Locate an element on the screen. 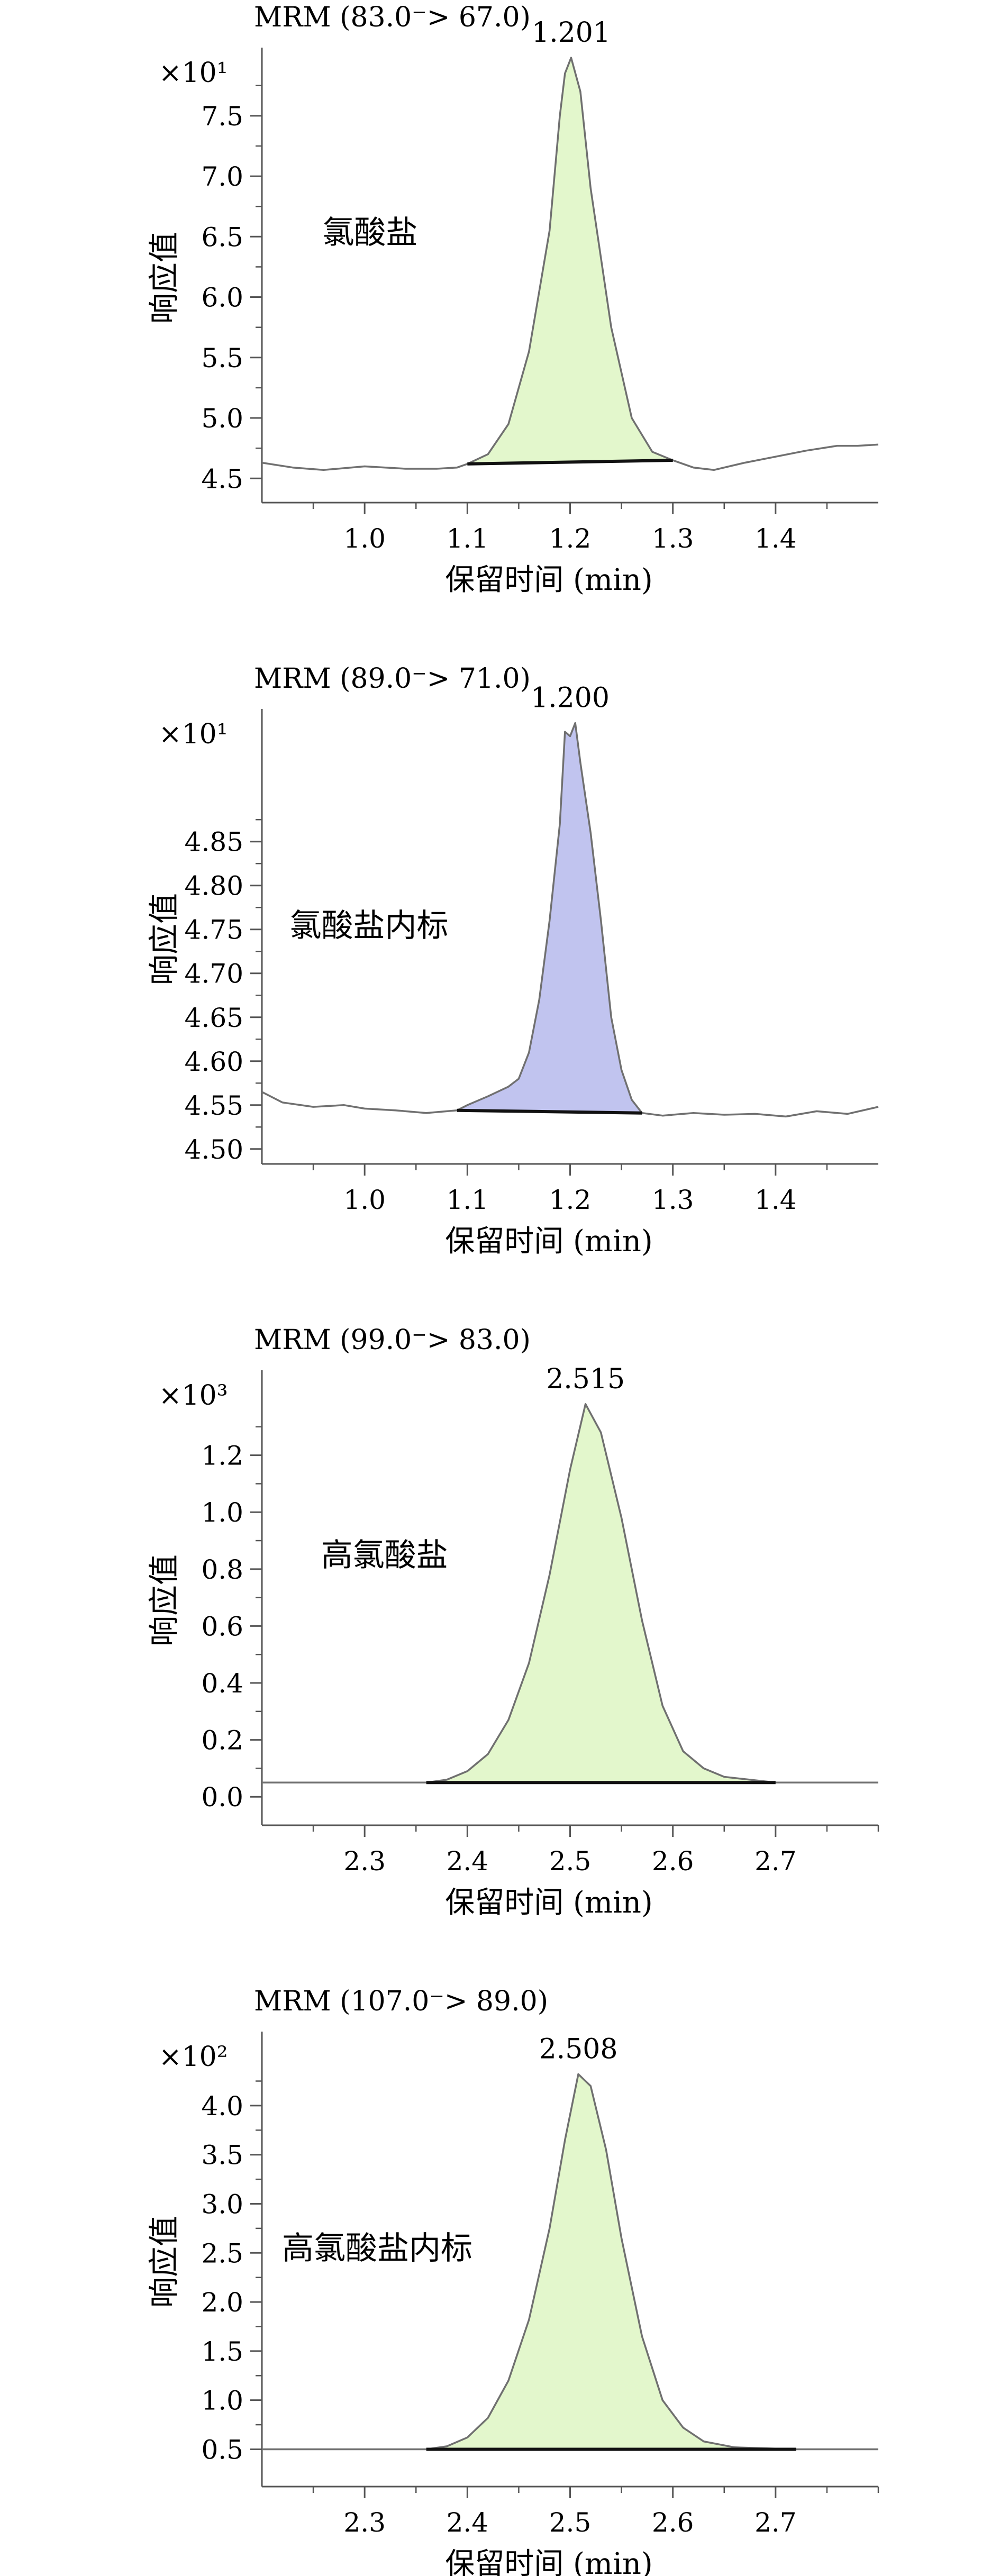 The height and width of the screenshot is (2576, 1000). y-tick-label: 1.2 is located at coordinates (222, 1456).